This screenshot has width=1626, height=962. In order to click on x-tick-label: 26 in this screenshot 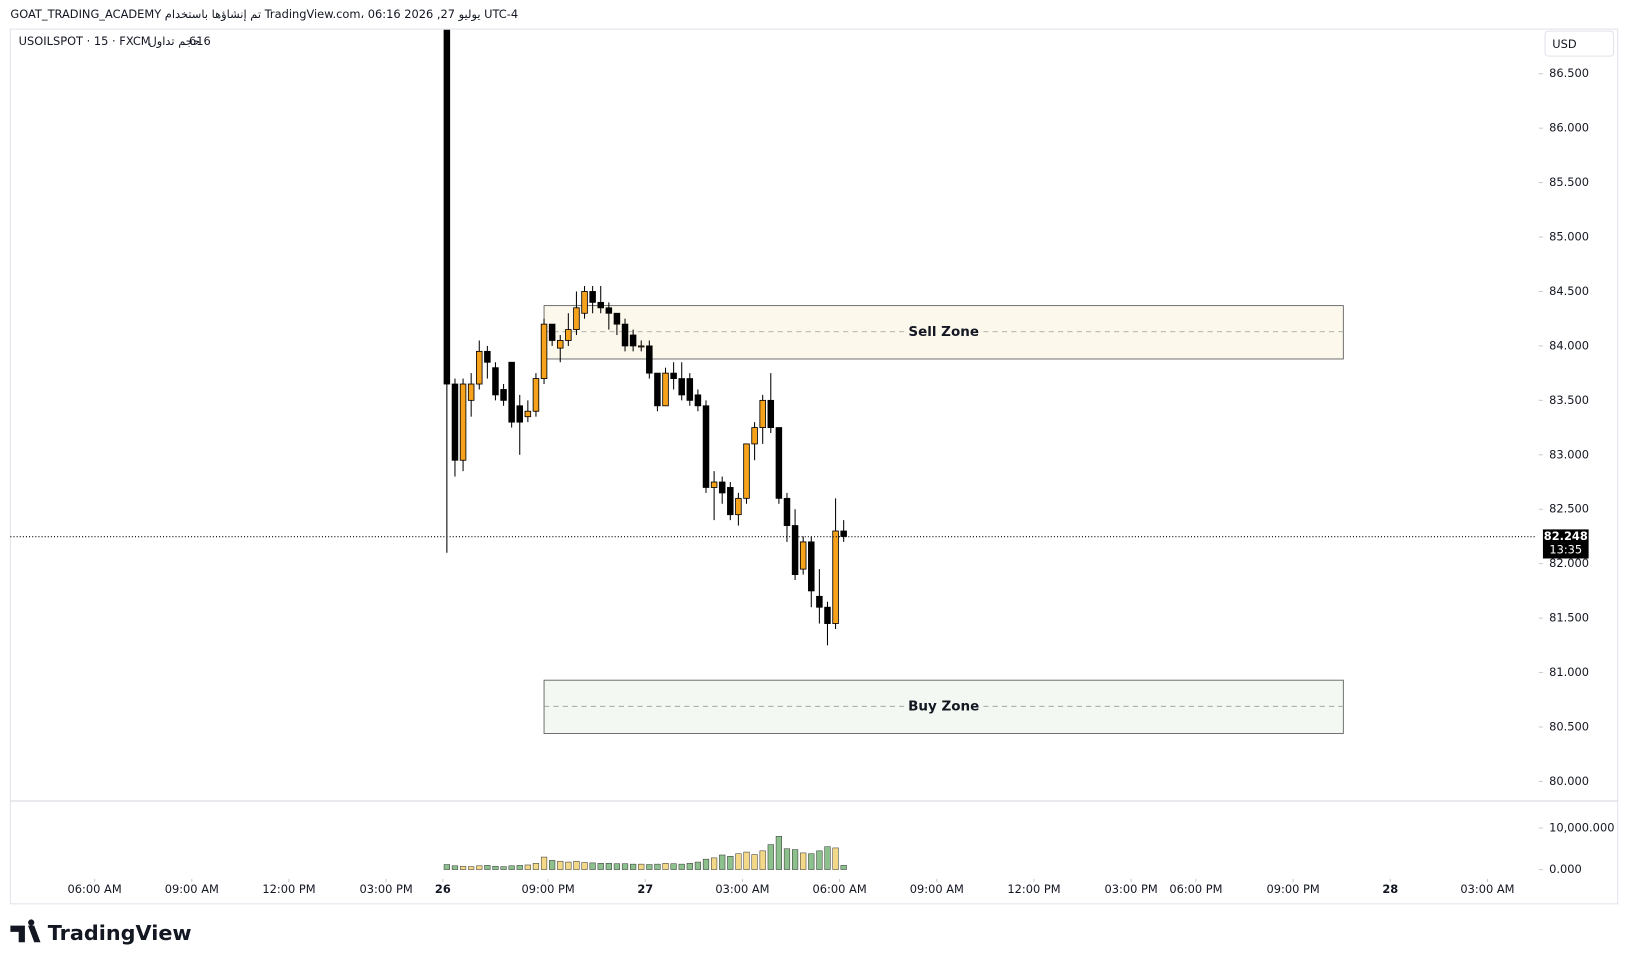, I will do `click(443, 889)`.